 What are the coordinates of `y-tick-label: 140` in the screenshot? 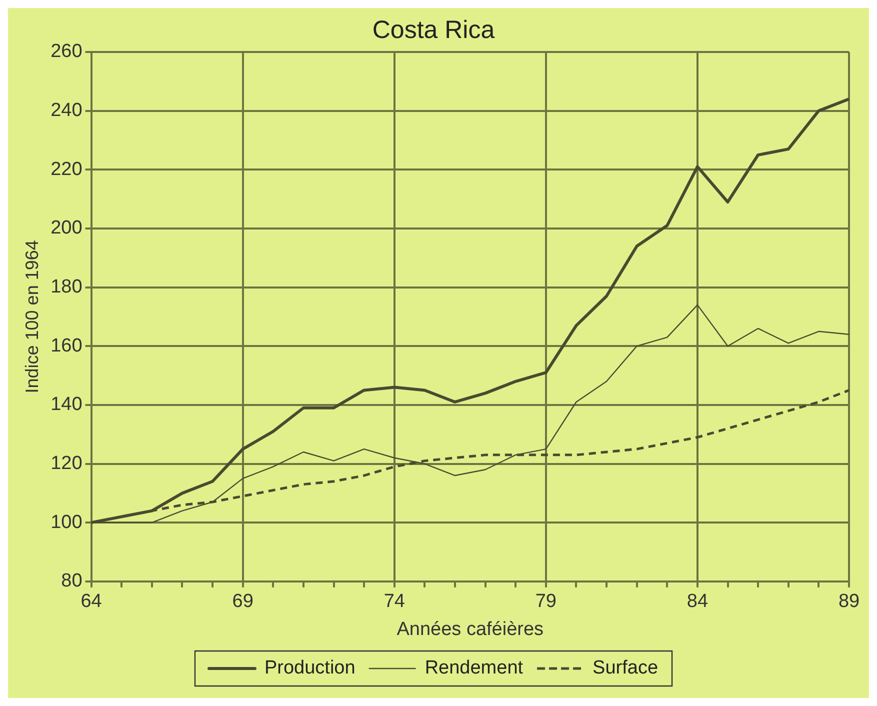 It's located at (66, 405).